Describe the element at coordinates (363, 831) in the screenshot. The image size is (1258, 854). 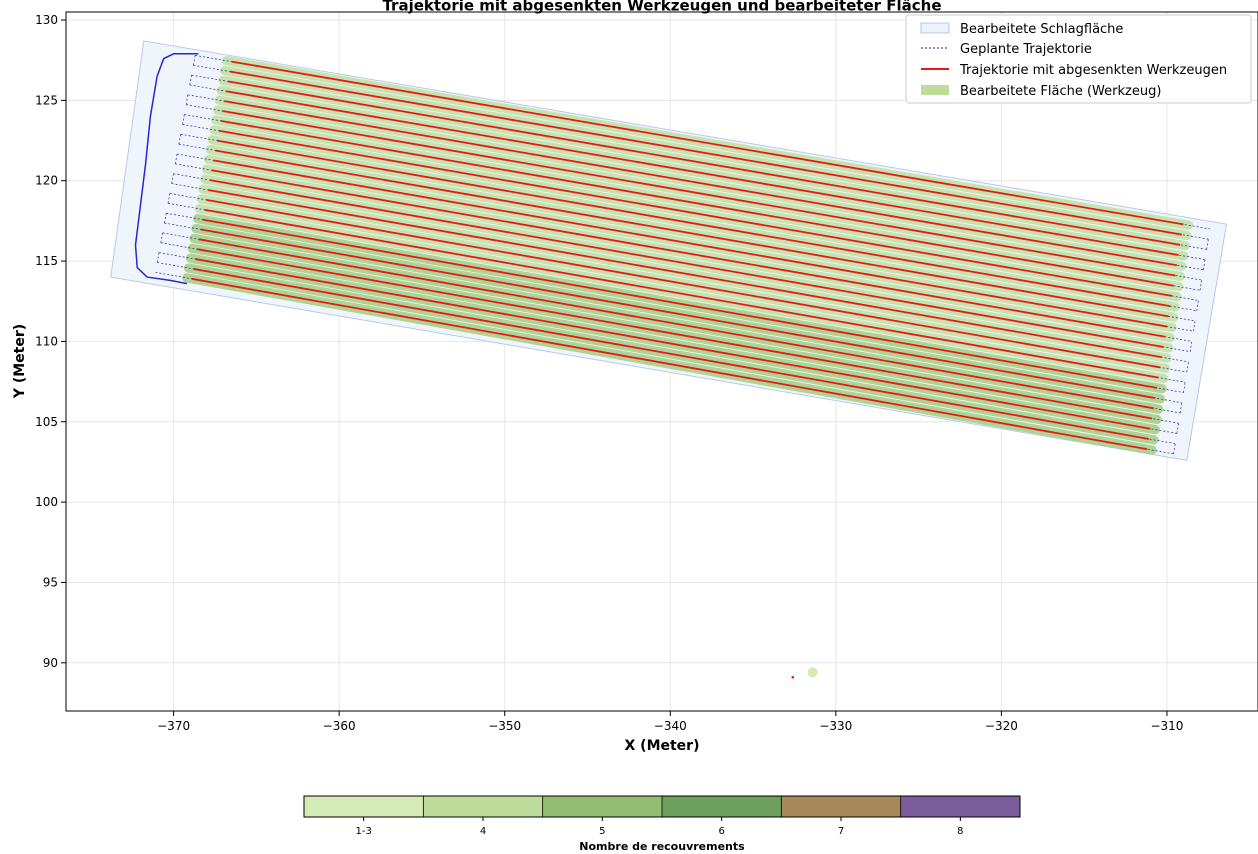
I see `colorbar-tick-label: 1-3` at that location.